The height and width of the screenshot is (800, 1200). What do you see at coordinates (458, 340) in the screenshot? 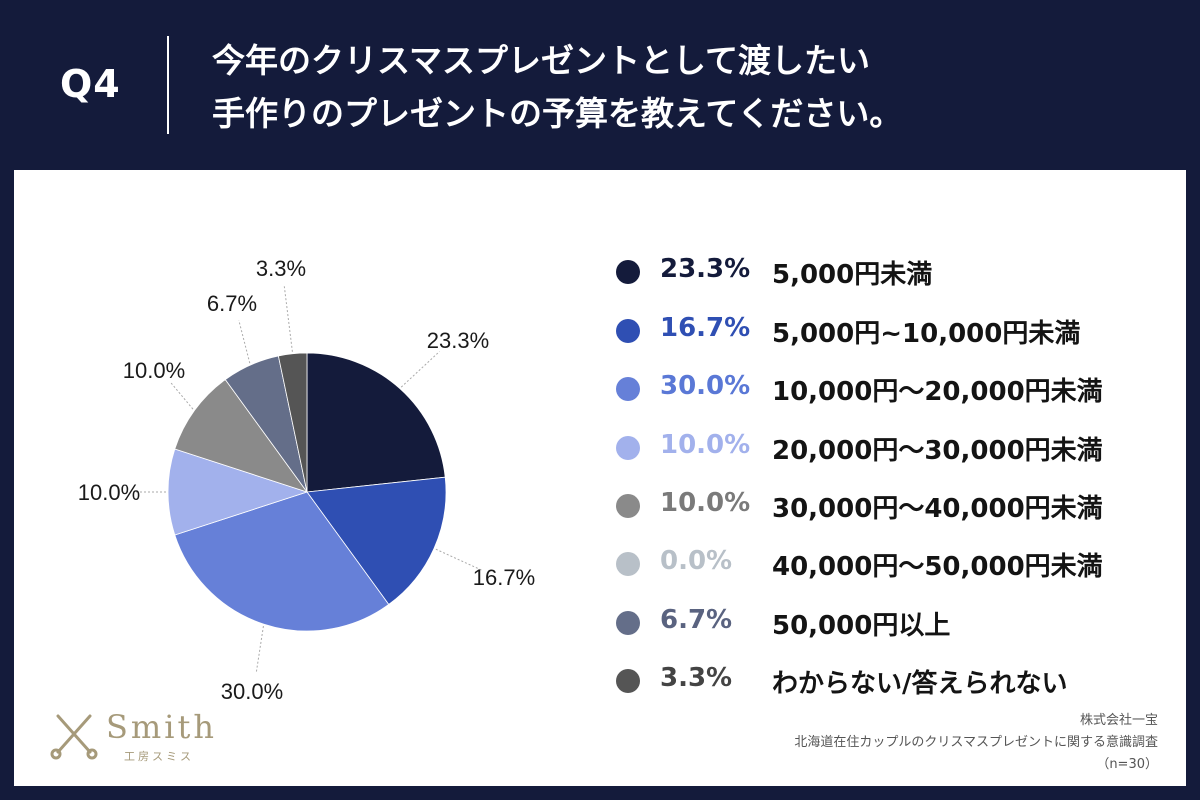
I see `slice-percent-label: 23.3%` at bounding box center [458, 340].